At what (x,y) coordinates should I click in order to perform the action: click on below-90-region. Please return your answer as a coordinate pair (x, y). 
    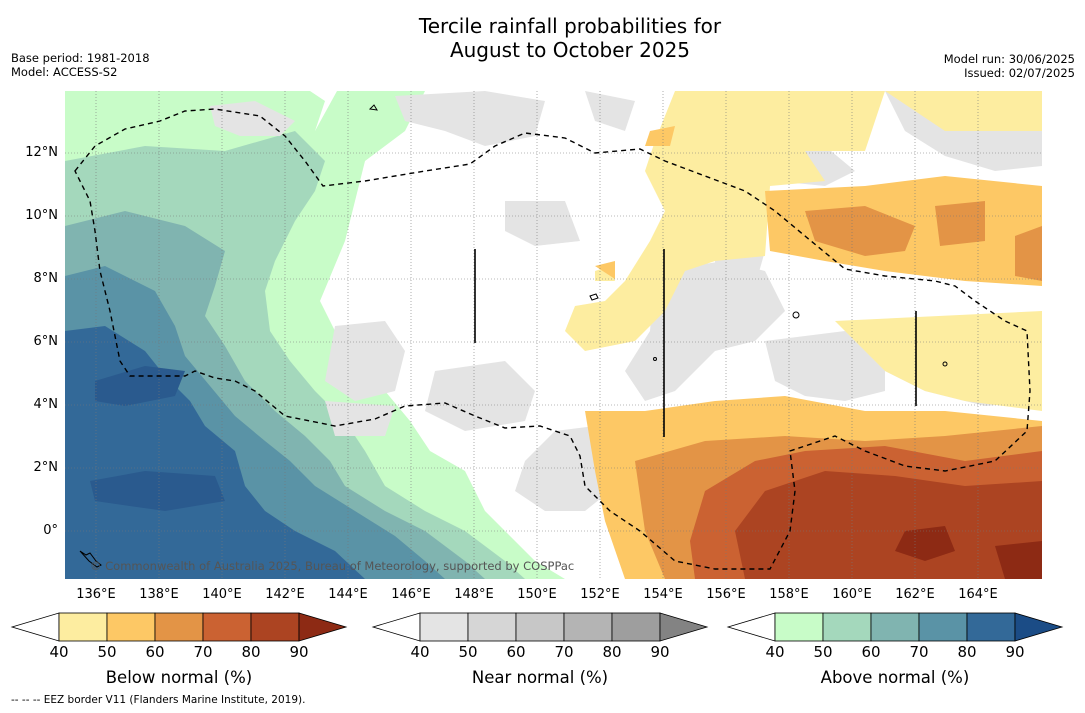
    Looking at the image, I should click on (888, 525).